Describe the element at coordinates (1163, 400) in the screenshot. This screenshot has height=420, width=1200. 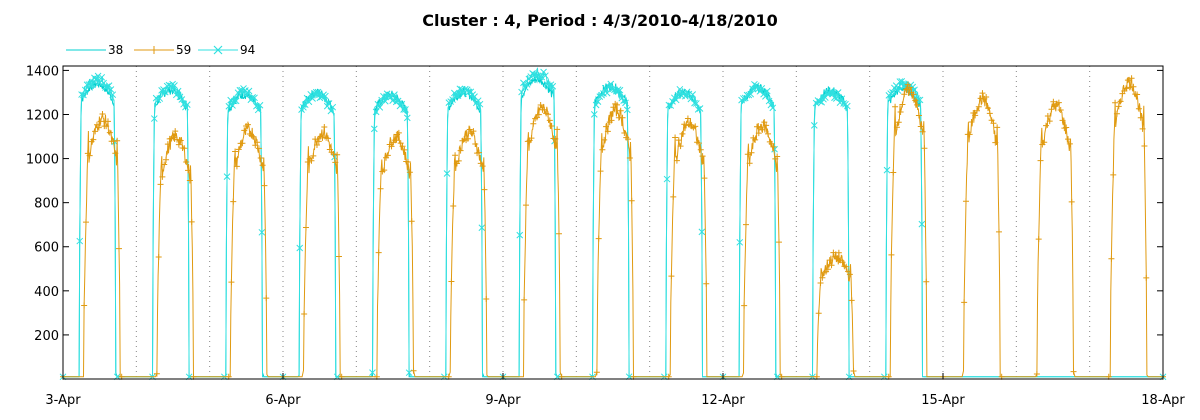
I see `x-tick-label: 18-Apr` at that location.